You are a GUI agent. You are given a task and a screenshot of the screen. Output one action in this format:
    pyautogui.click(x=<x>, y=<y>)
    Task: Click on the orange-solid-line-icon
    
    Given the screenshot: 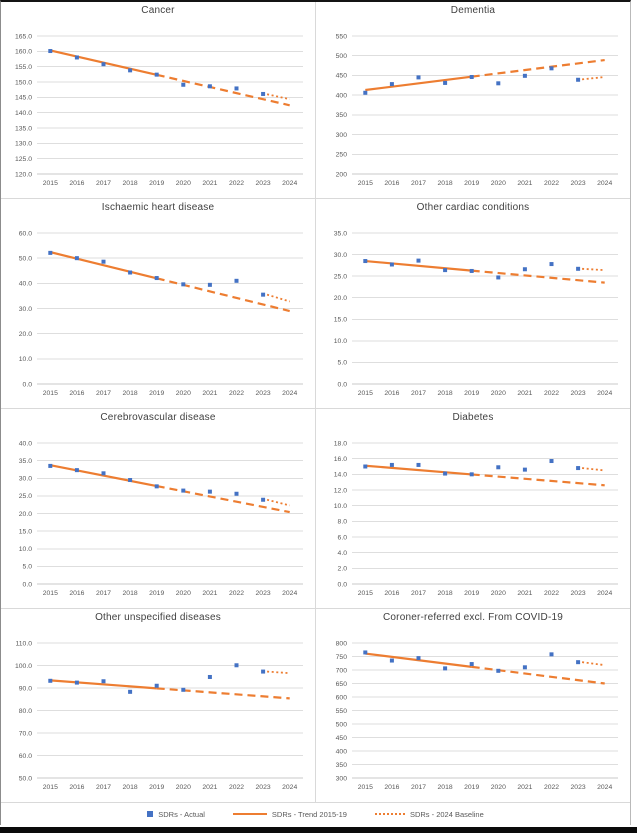 What is the action you would take?
    pyautogui.click(x=249, y=814)
    